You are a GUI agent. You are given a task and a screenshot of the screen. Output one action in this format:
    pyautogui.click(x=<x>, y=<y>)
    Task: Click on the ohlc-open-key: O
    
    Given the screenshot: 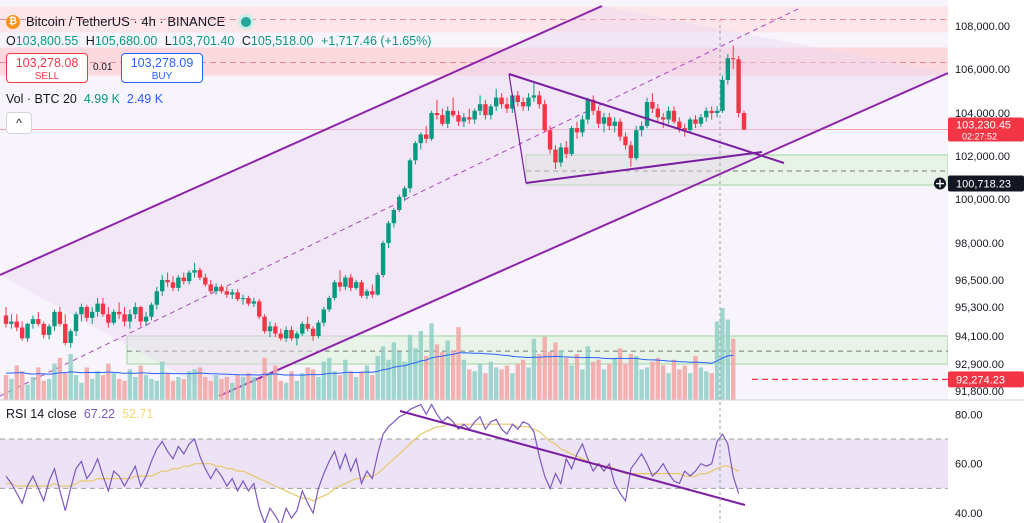 What is the action you would take?
    pyautogui.click(x=11, y=41)
    